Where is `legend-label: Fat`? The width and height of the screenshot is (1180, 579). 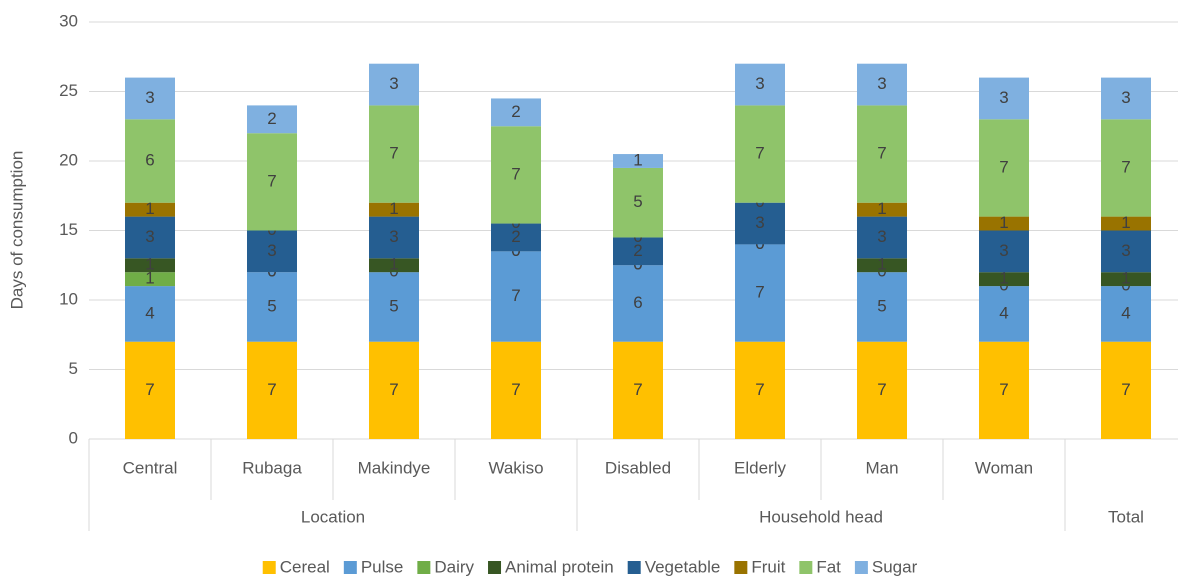
legend-label: Fat is located at coordinates (828, 566).